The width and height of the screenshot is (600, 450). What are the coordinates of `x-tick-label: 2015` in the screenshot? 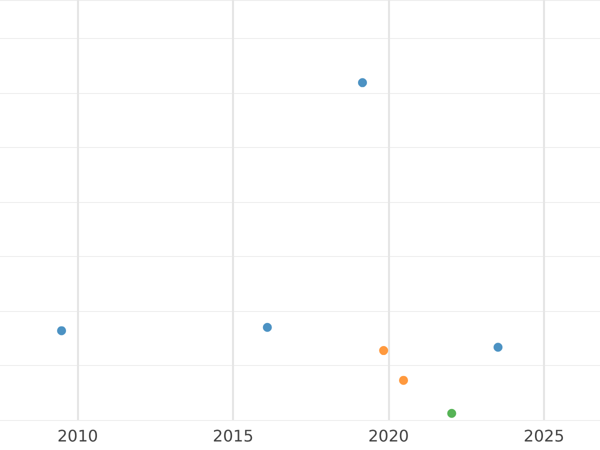 It's located at (233, 436).